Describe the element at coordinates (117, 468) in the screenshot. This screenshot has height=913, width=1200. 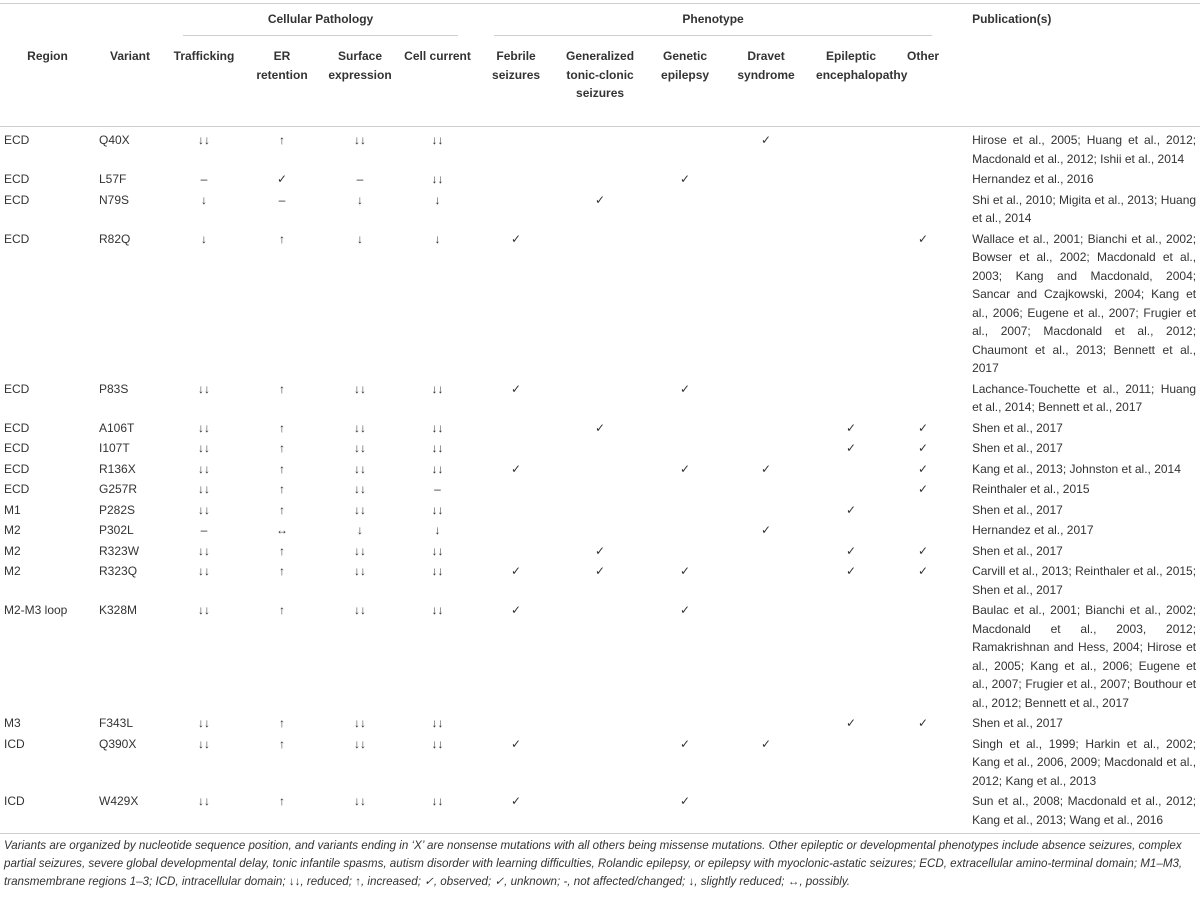
I see `table-cell: R136X` at that location.